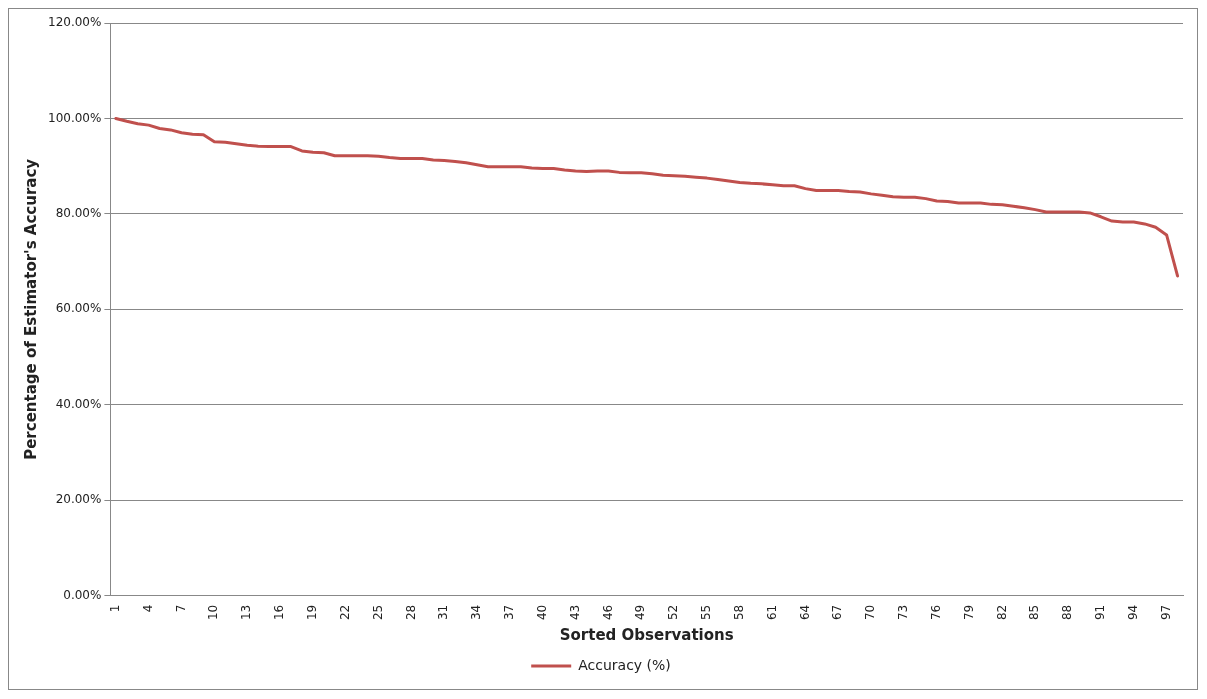 Image resolution: width=1207 pixels, height=699 pixels. What do you see at coordinates (1034, 612) in the screenshot?
I see `x-tick-label: 85` at bounding box center [1034, 612].